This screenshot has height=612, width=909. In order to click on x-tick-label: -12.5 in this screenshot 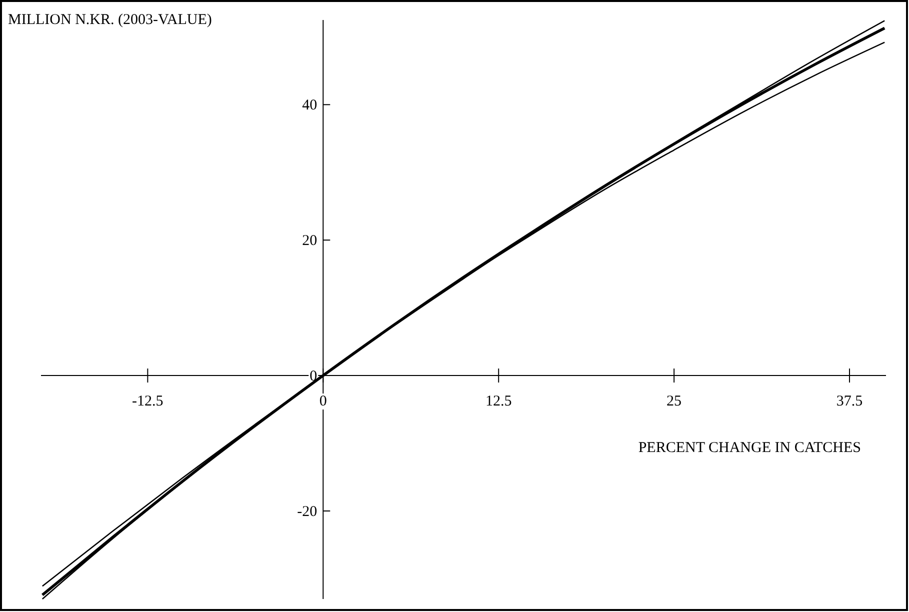, I will do `click(148, 402)`.